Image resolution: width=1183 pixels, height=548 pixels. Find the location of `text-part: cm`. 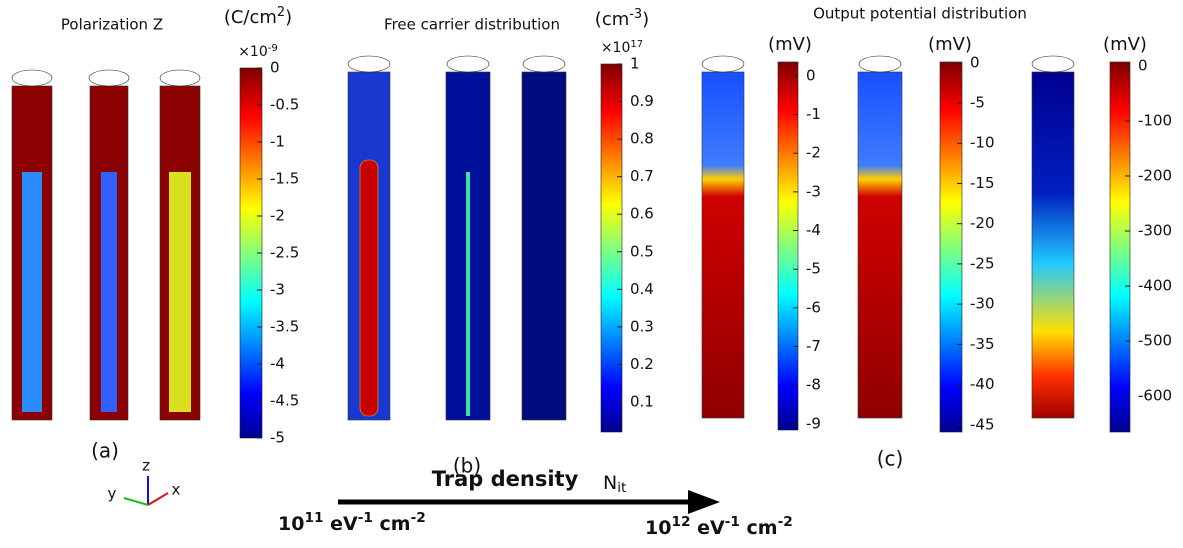

text-part: cm is located at coordinates (392, 524).